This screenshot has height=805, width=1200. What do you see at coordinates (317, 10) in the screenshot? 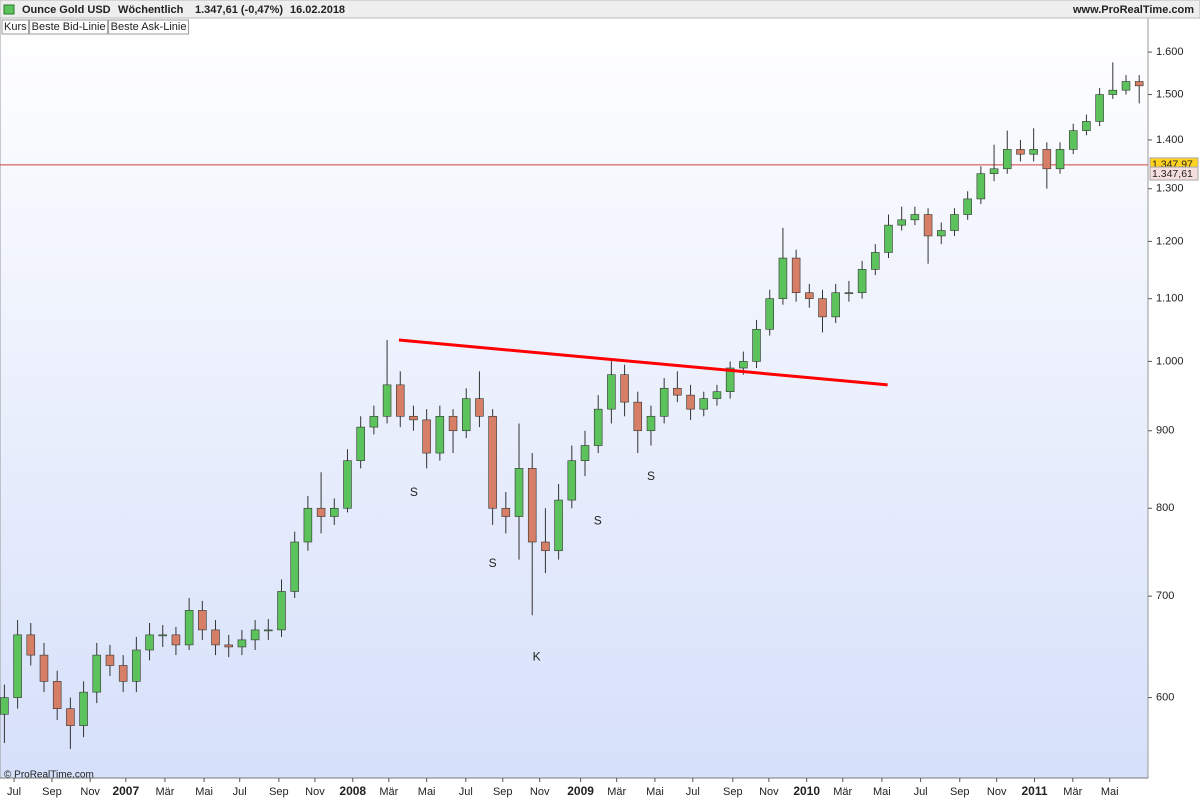
I see `date: 16.02.2018` at bounding box center [317, 10].